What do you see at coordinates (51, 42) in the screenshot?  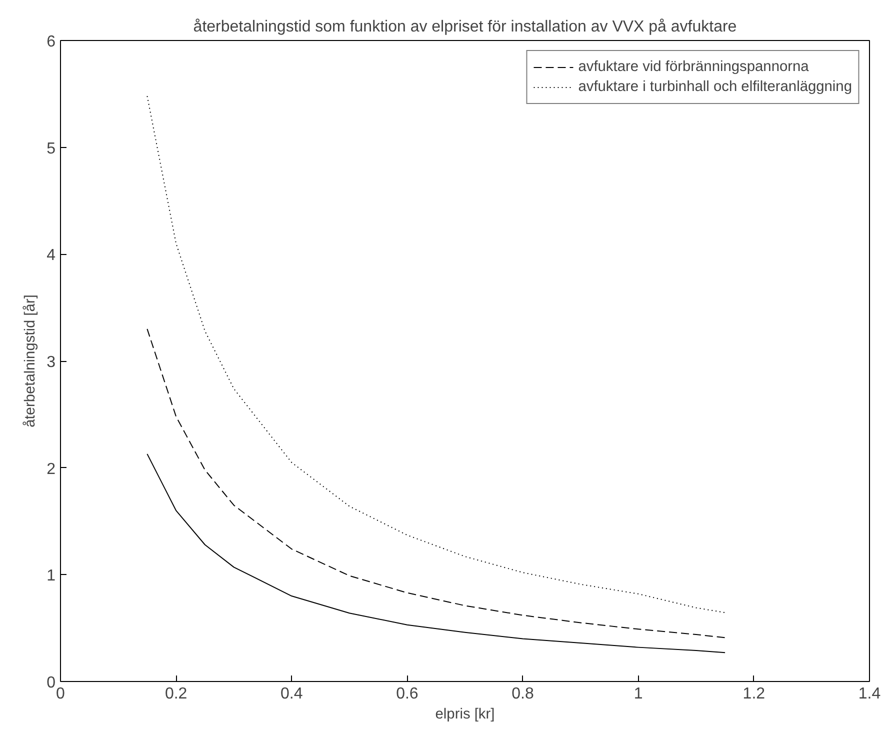 I see `y-tick-label: 6` at bounding box center [51, 42].